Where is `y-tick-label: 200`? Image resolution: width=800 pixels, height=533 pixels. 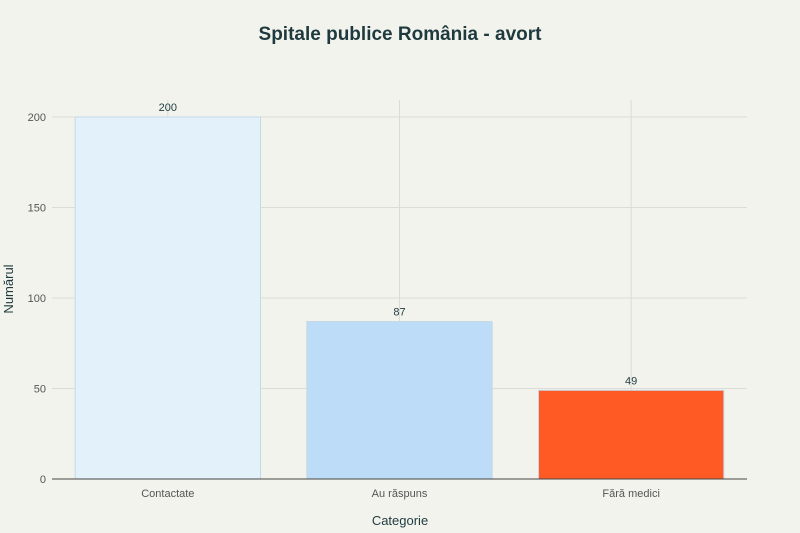 y-tick-label: 200 is located at coordinates (37, 118).